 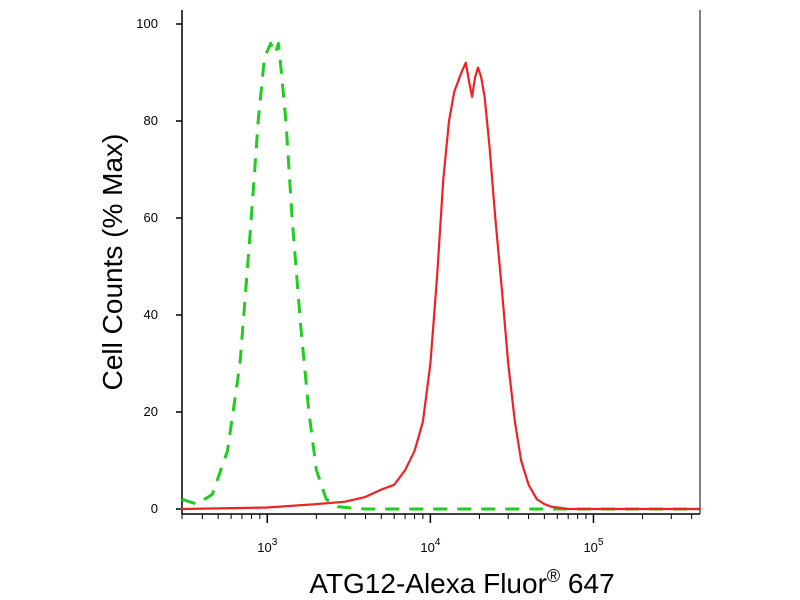 I want to click on y-tick-label: 100, so click(x=147, y=23).